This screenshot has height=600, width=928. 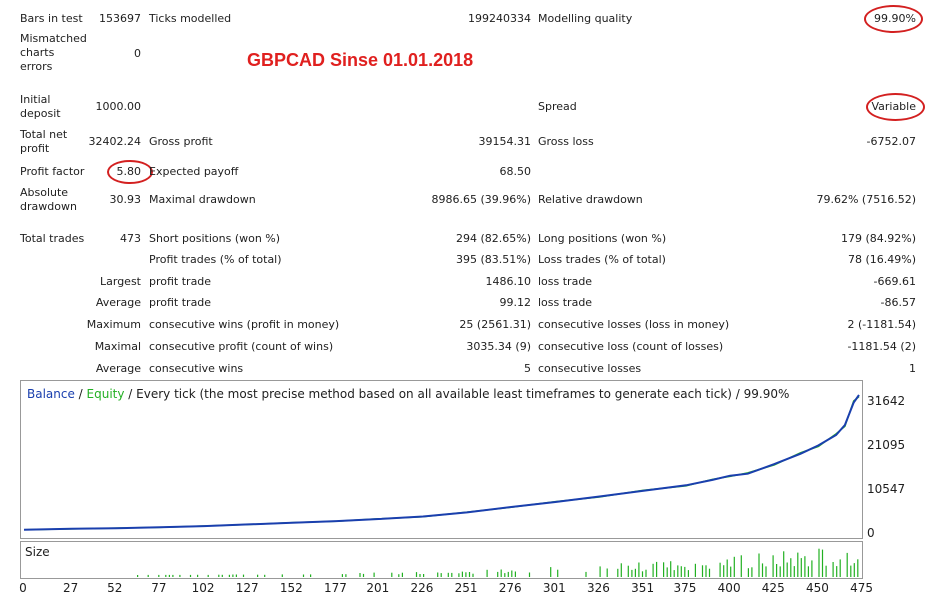 I want to click on long-positions-label: Long positions (won %), so click(x=602, y=238).